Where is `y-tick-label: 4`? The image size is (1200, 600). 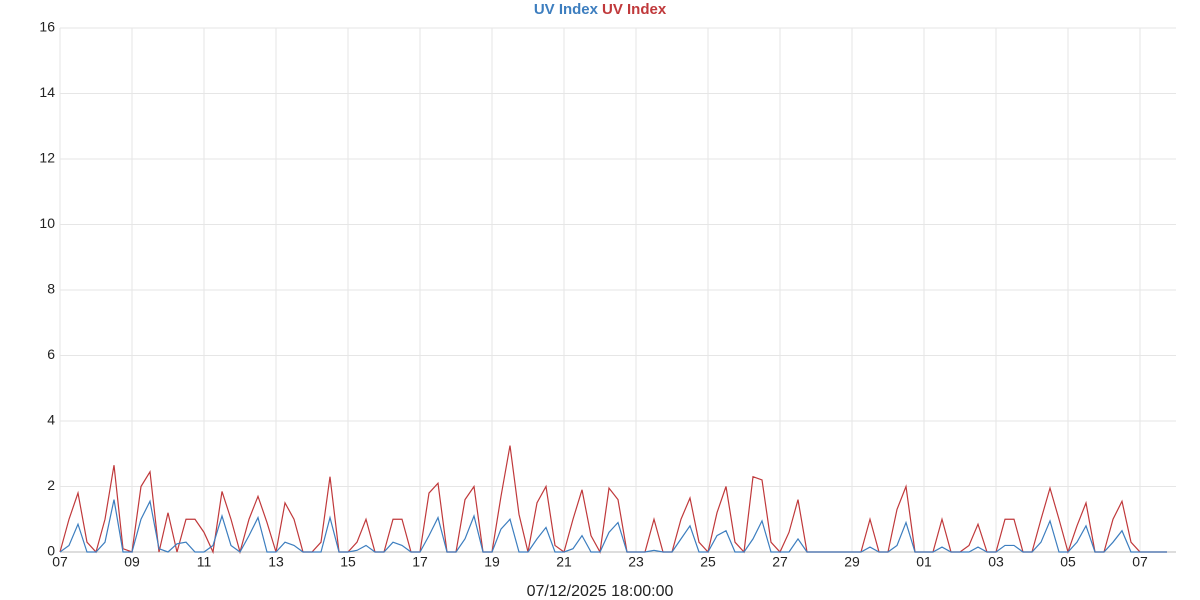
y-tick-label: 4 is located at coordinates (51, 420).